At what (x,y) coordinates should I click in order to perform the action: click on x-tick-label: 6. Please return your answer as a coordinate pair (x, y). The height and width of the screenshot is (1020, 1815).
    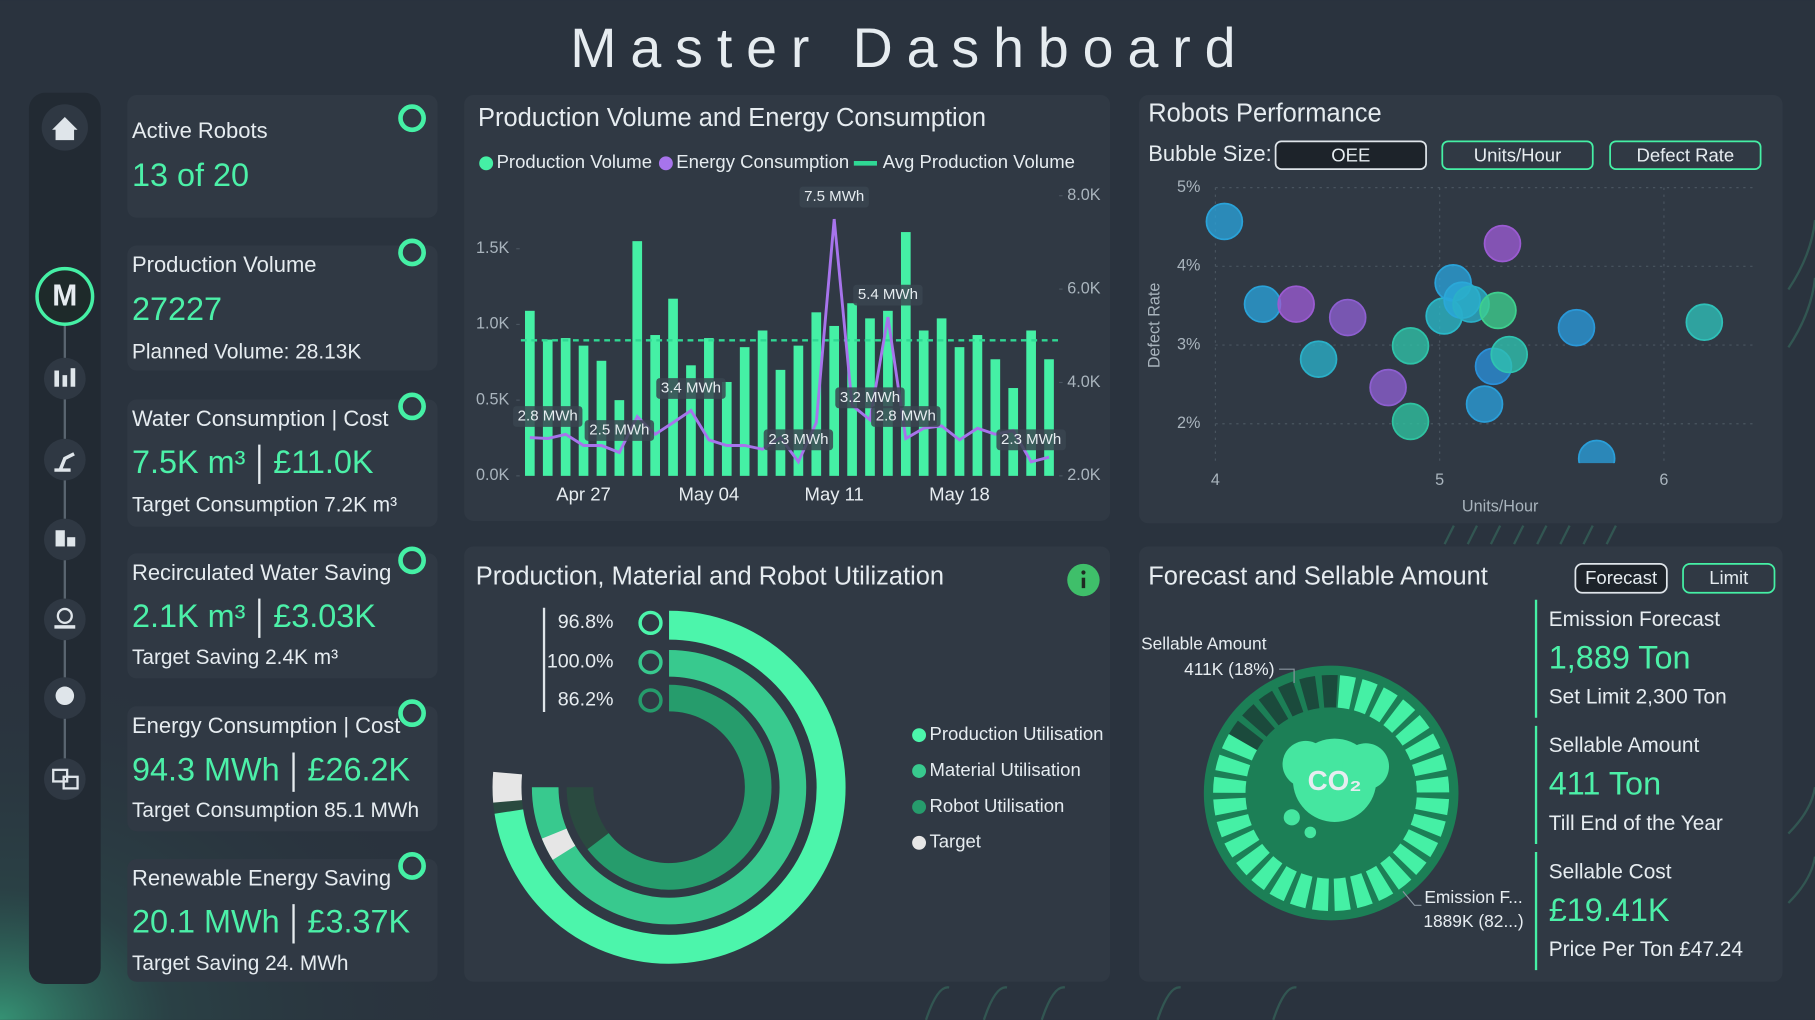
    Looking at the image, I should click on (1663, 480).